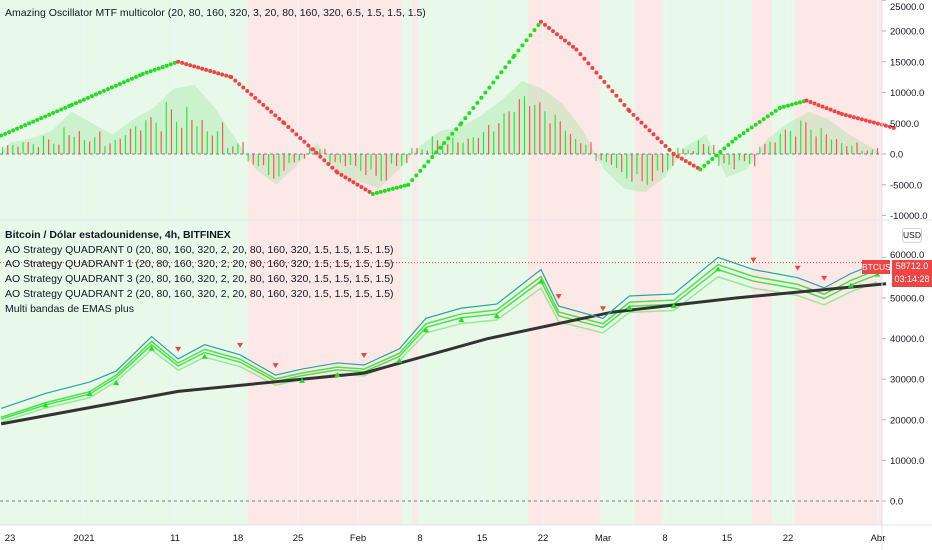 Image resolution: width=932 pixels, height=550 pixels. What do you see at coordinates (912, 266) in the screenshot?
I see `last-price: 58712.0` at bounding box center [912, 266].